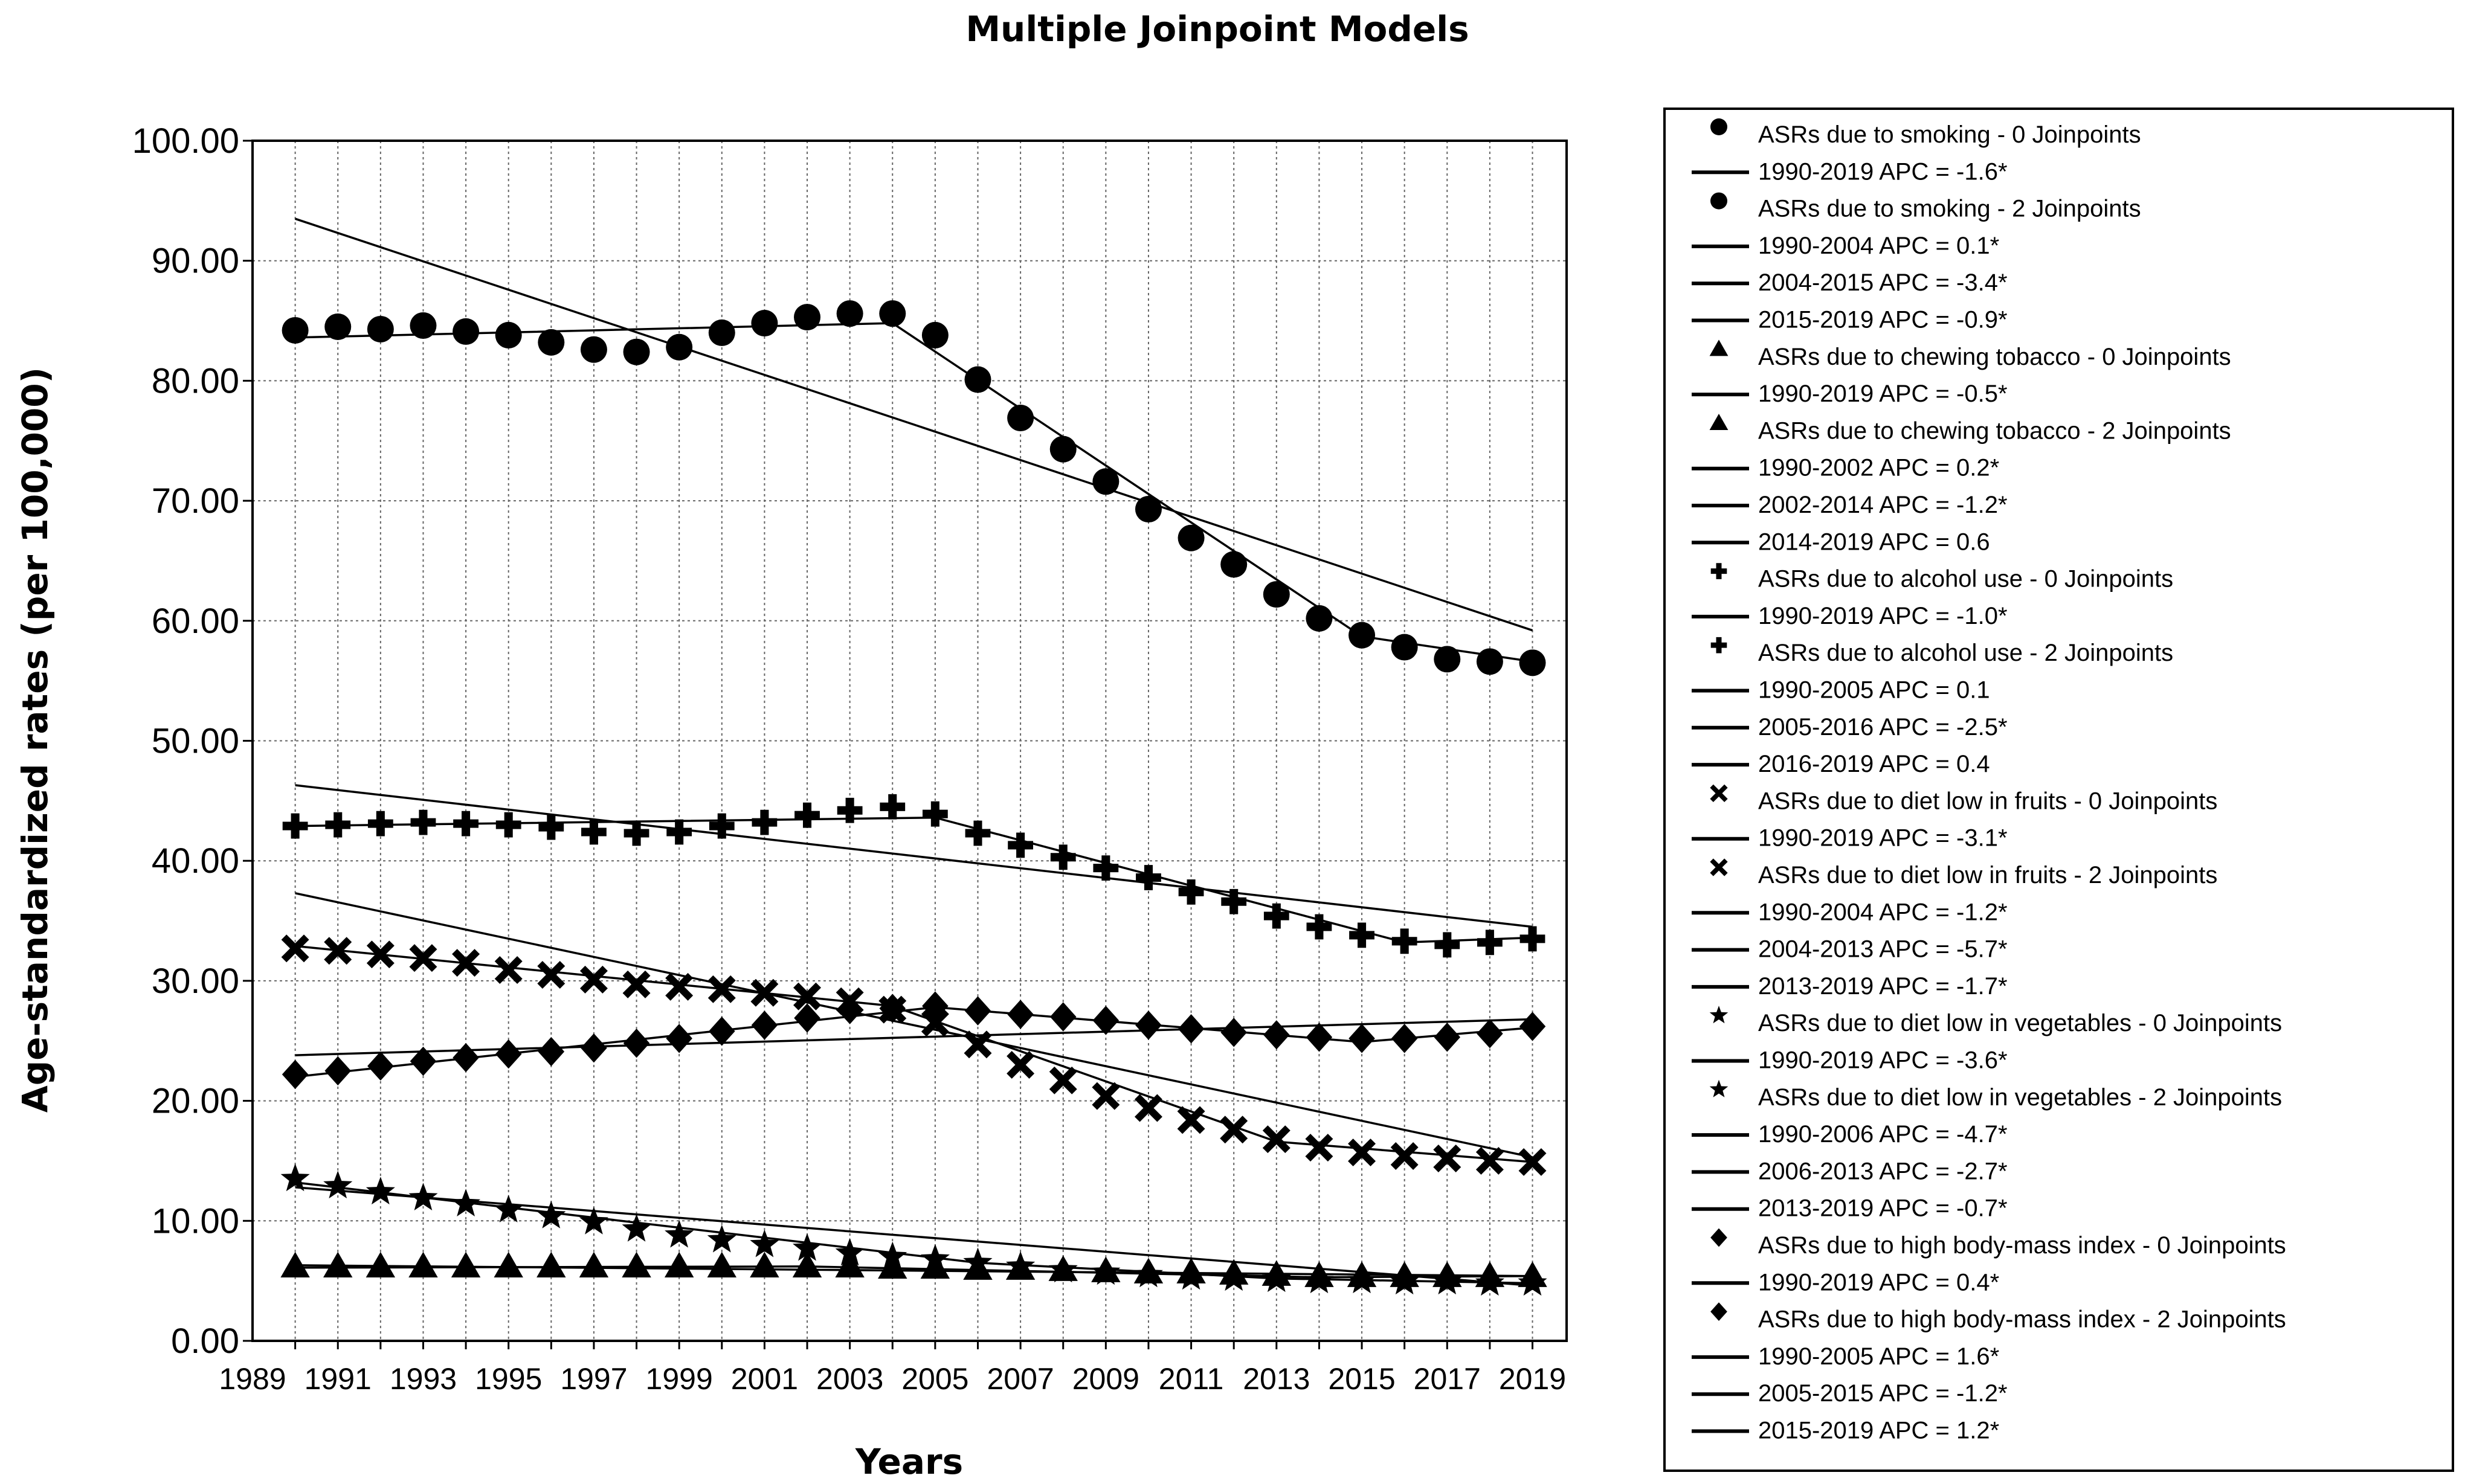 The width and height of the screenshot is (2465, 1484). I want to click on legend-label: 2002-2014 APC = -1.2*, so click(1883, 505).